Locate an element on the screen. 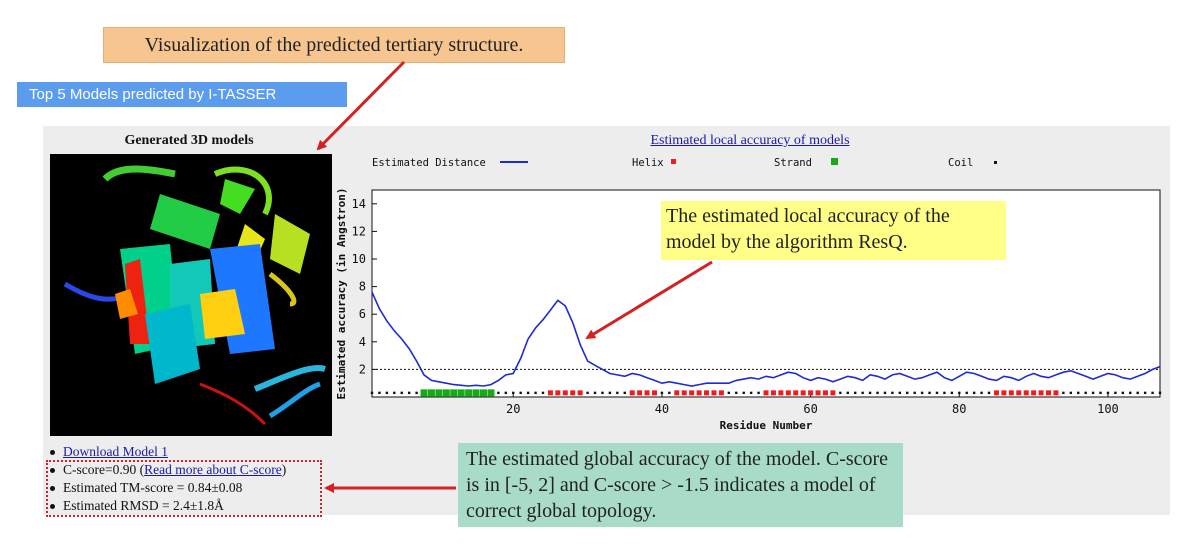 The width and height of the screenshot is (1181, 544). y-tick-label: 14 is located at coordinates (359, 204).